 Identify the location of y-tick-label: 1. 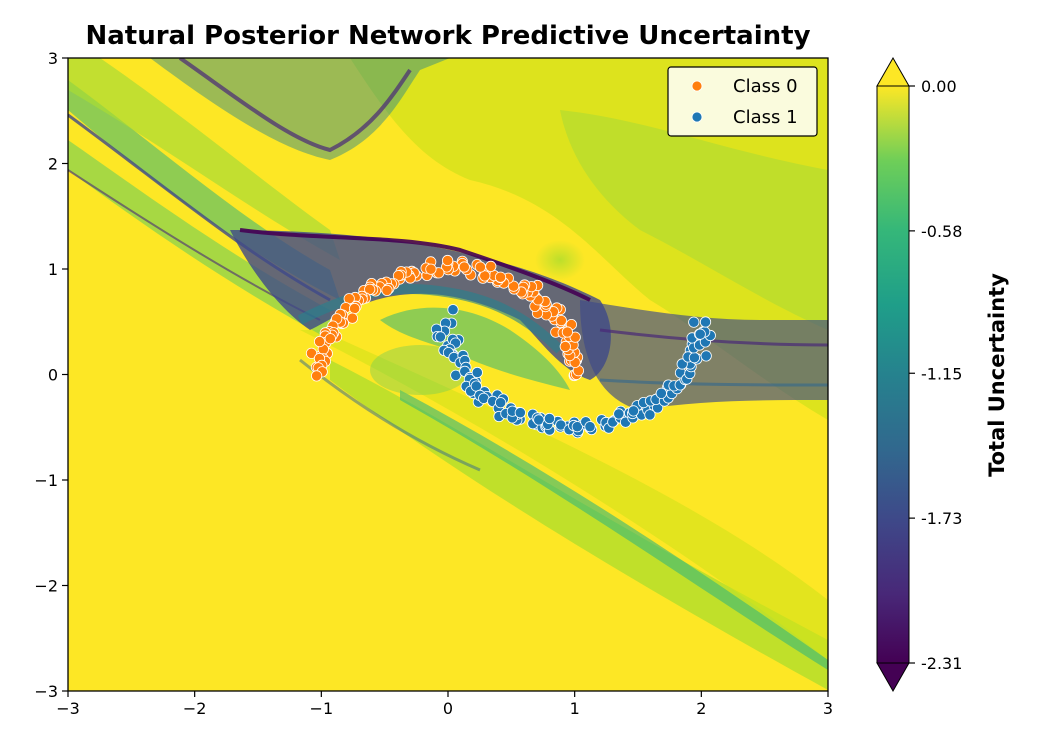
(53, 269).